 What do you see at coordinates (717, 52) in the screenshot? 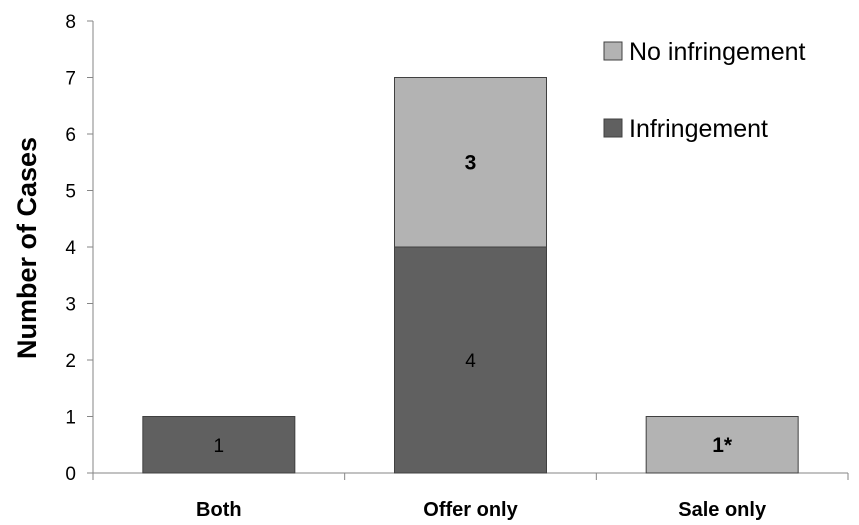
I see `legend-label: No infringement` at bounding box center [717, 52].